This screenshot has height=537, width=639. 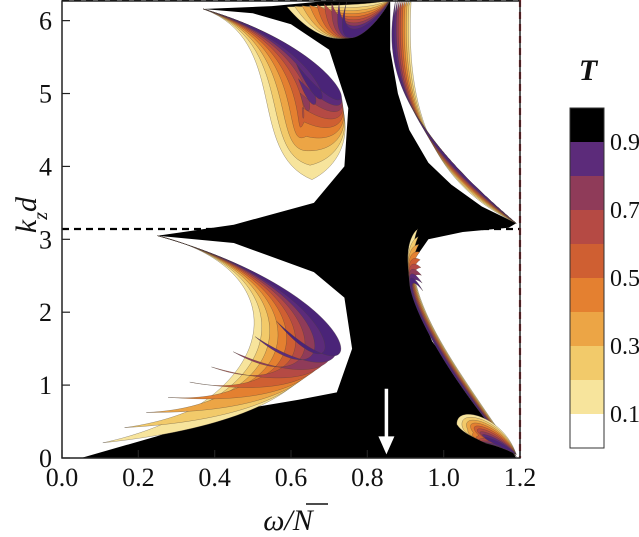 I want to click on colorbar-tick-label: 0.1, so click(x=624, y=415).